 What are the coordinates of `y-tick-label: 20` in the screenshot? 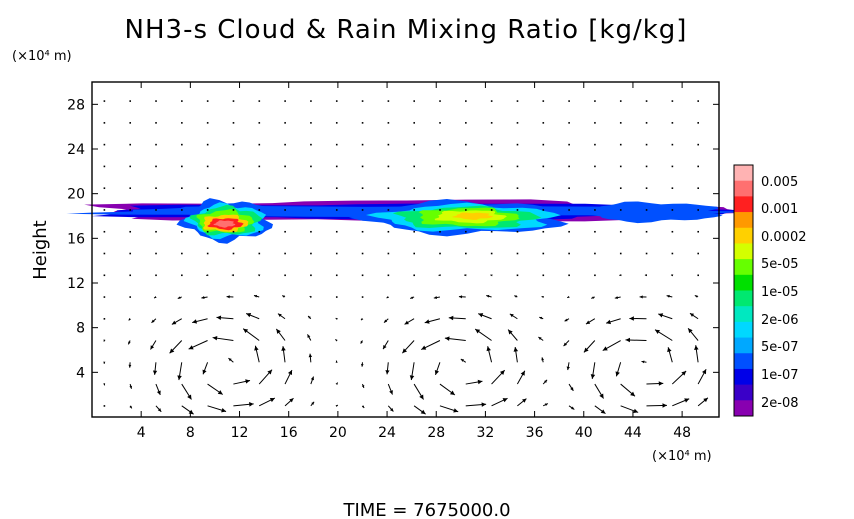 It's located at (76, 195).